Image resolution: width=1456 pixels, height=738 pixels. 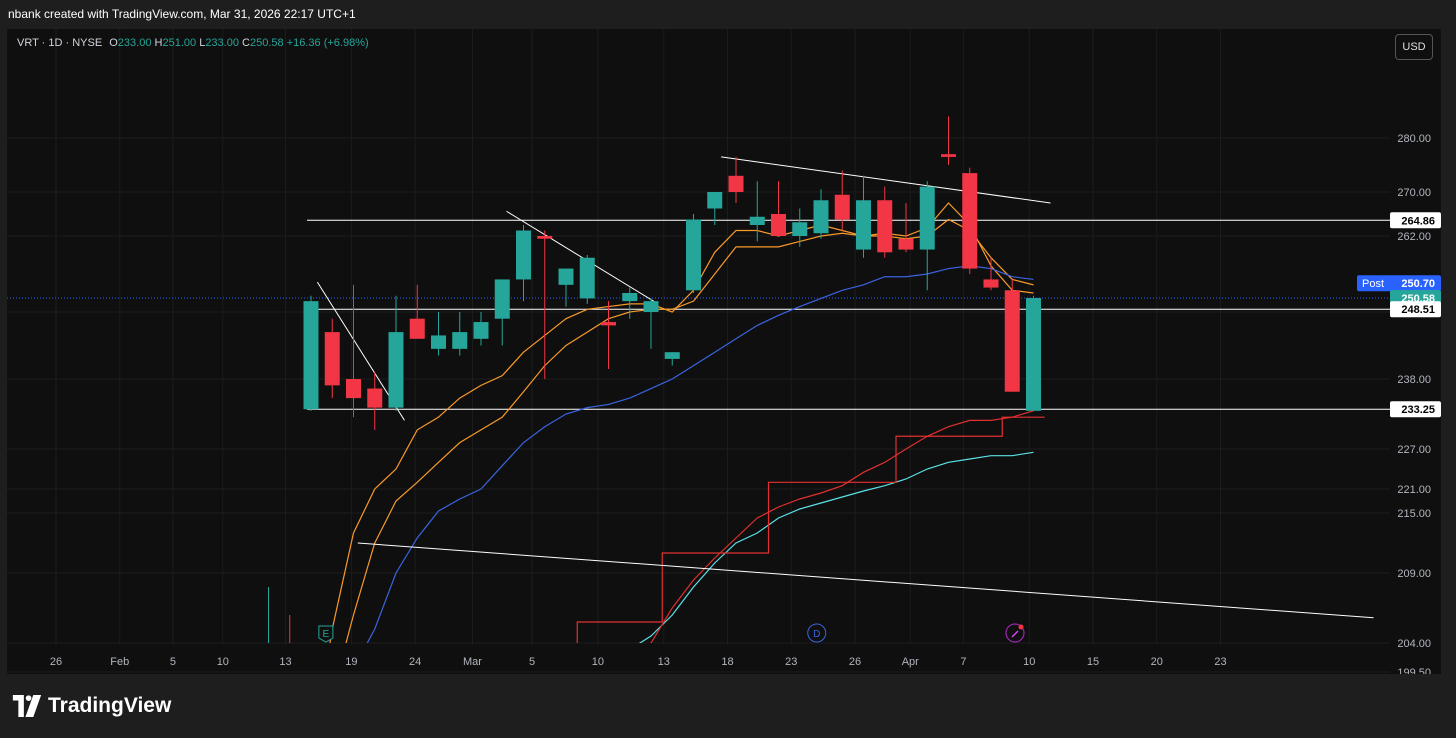 What do you see at coordinates (836, 547) in the screenshot?
I see `lower-band-line` at bounding box center [836, 547].